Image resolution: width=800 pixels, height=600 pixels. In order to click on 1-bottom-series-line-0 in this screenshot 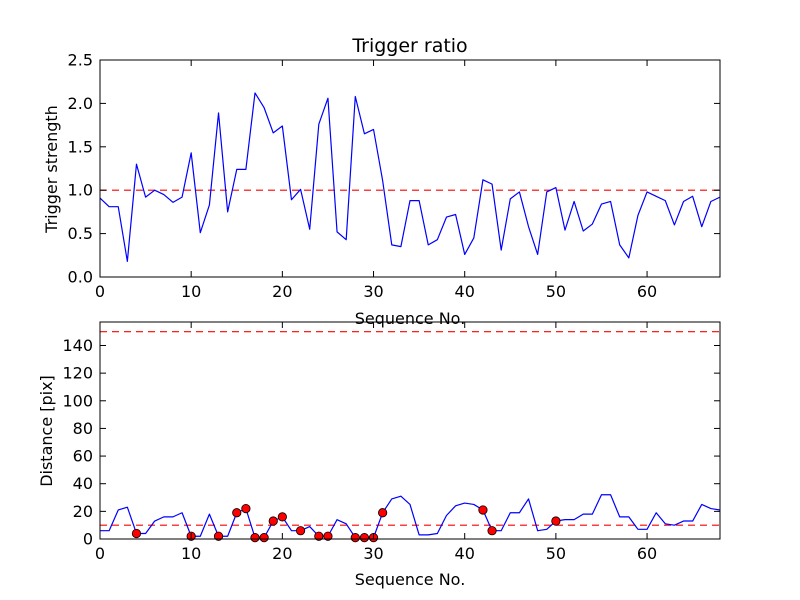, I will do `click(410, 516)`.